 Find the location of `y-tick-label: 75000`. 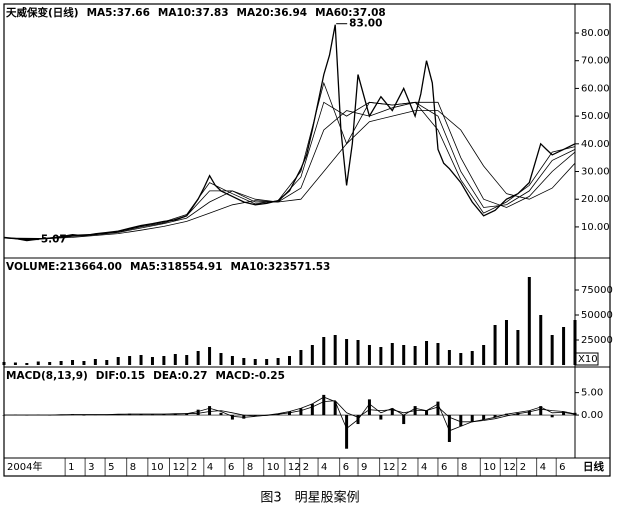

y-tick-label: 75000 is located at coordinates (597, 290).